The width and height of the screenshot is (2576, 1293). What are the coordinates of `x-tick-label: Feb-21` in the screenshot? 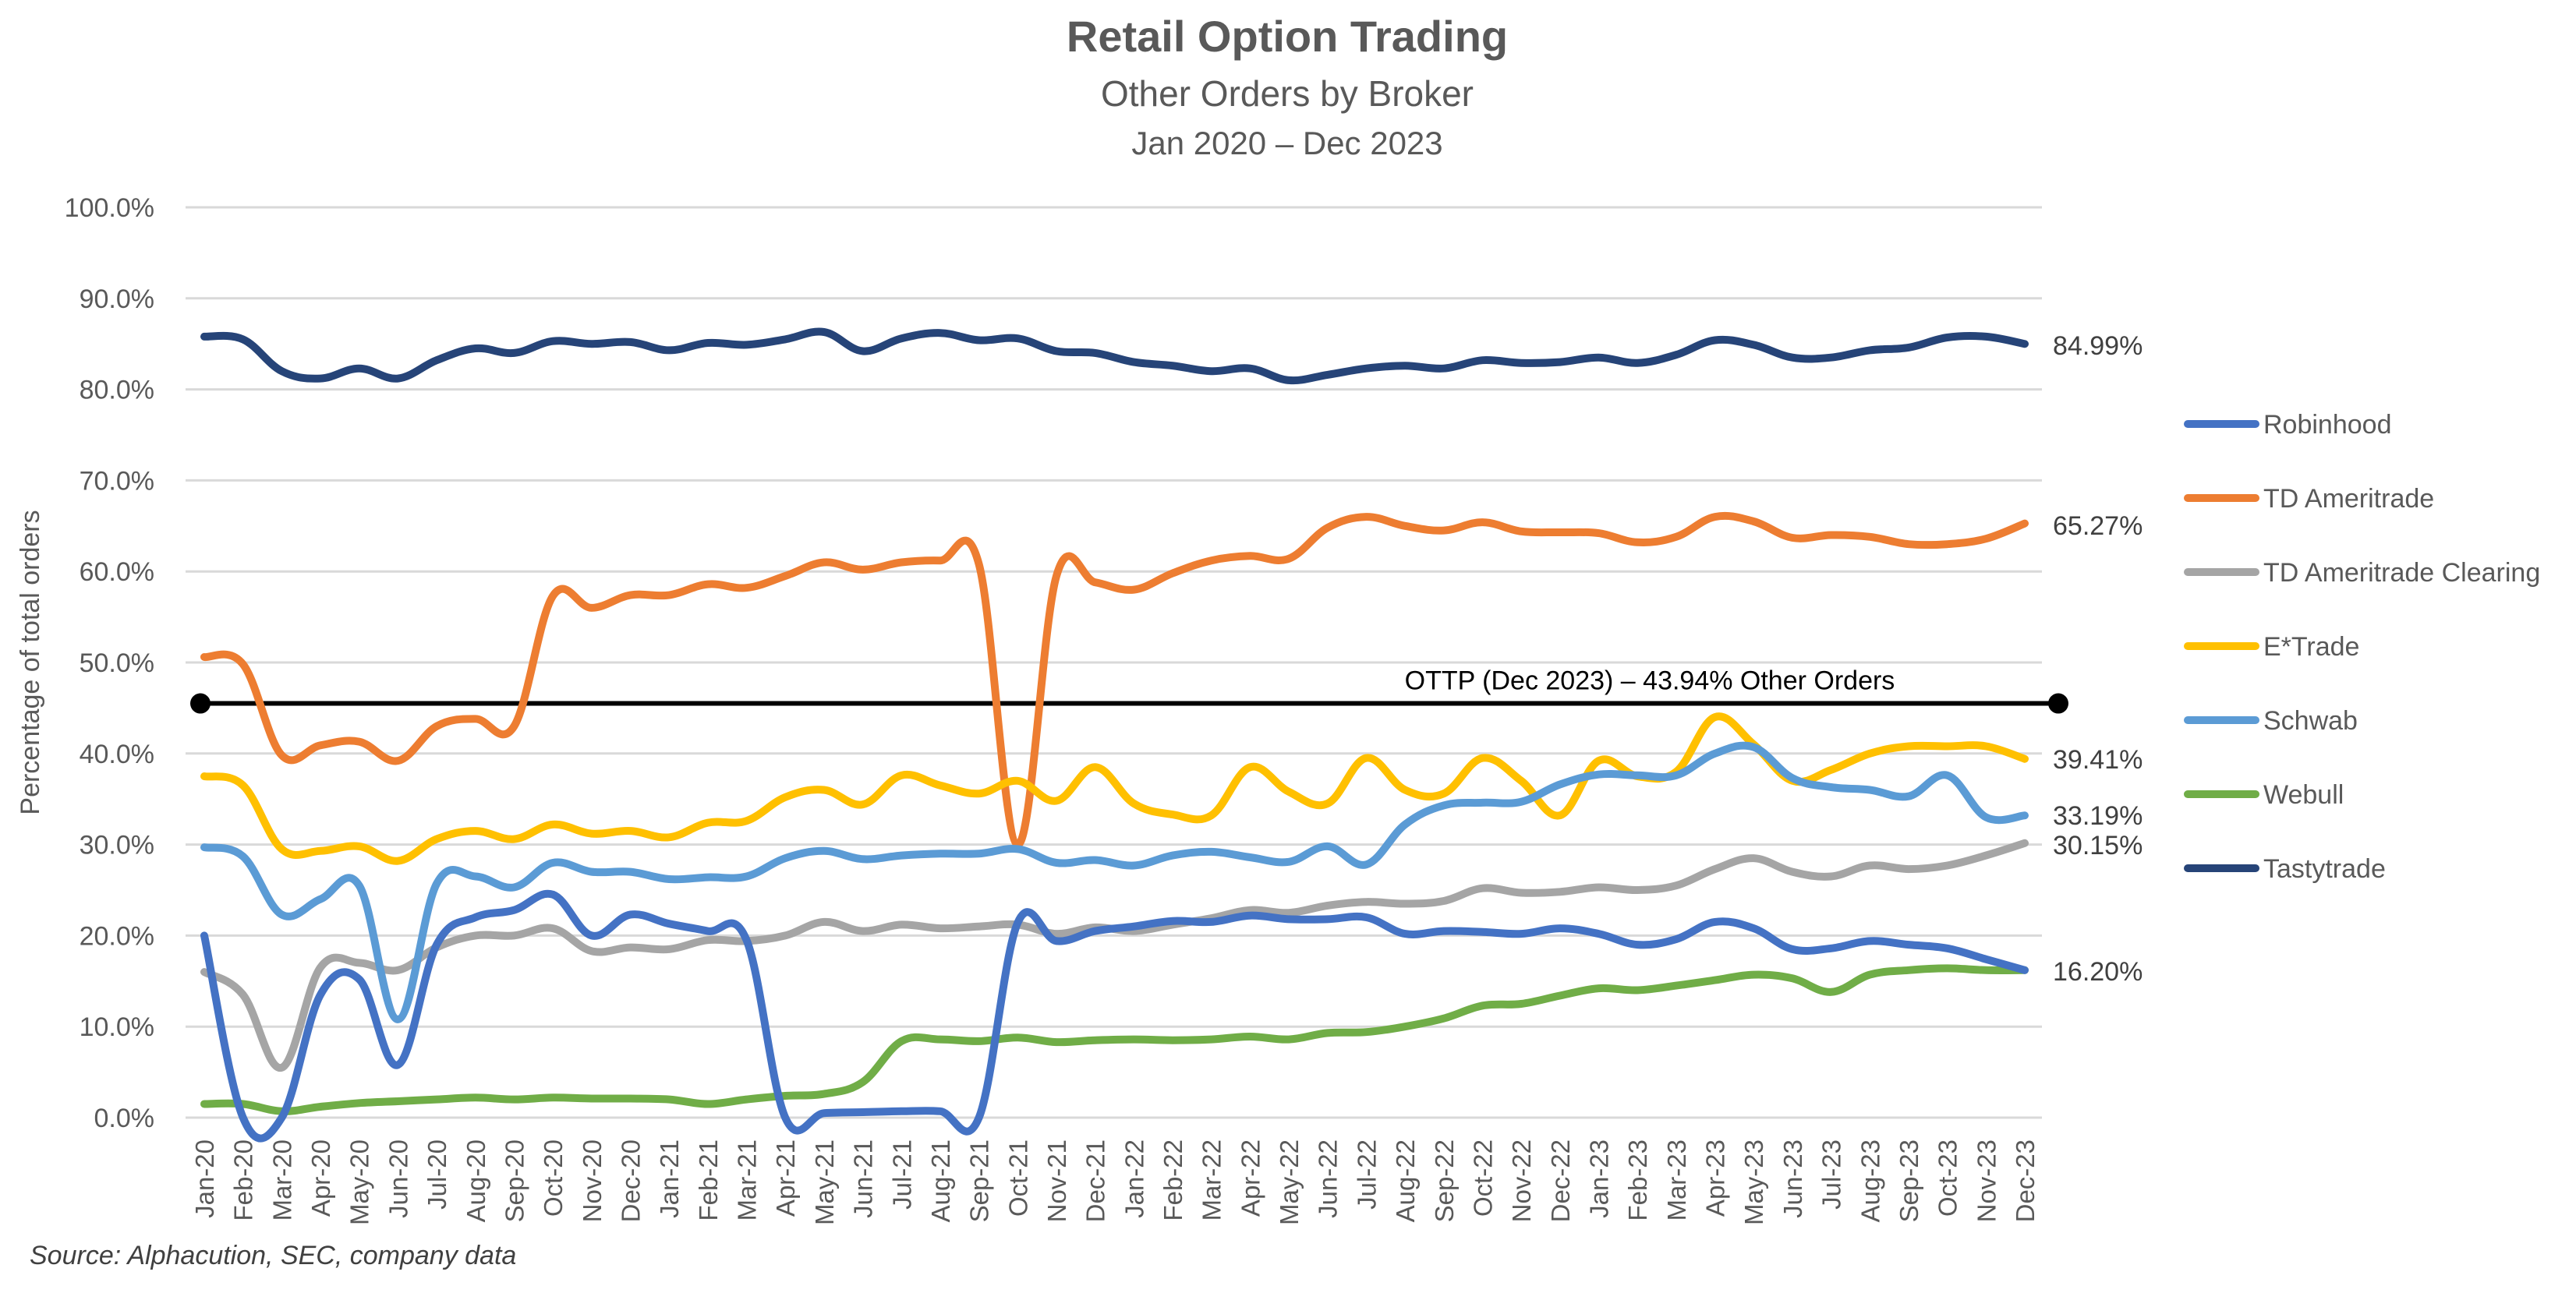 It's located at (708, 1180).